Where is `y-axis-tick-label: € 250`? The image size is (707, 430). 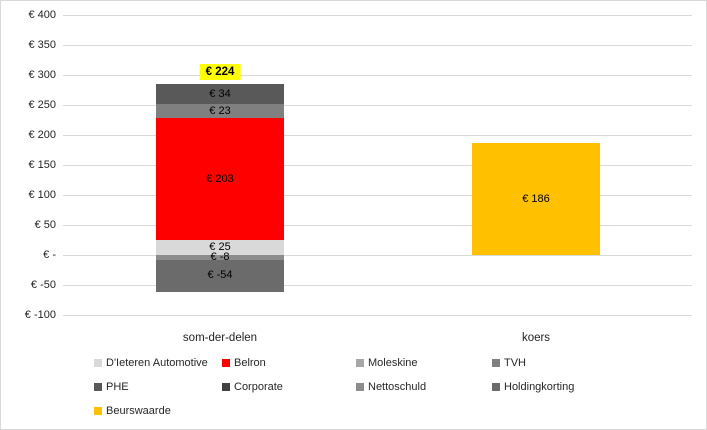
y-axis-tick-label: € 250 is located at coordinates (42, 105).